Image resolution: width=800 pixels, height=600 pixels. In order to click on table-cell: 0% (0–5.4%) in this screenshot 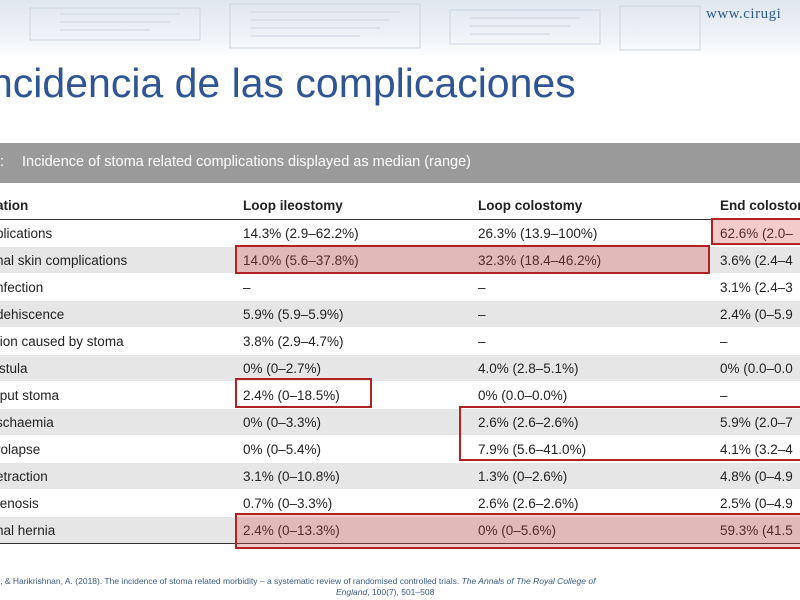, I will do `click(360, 449)`.